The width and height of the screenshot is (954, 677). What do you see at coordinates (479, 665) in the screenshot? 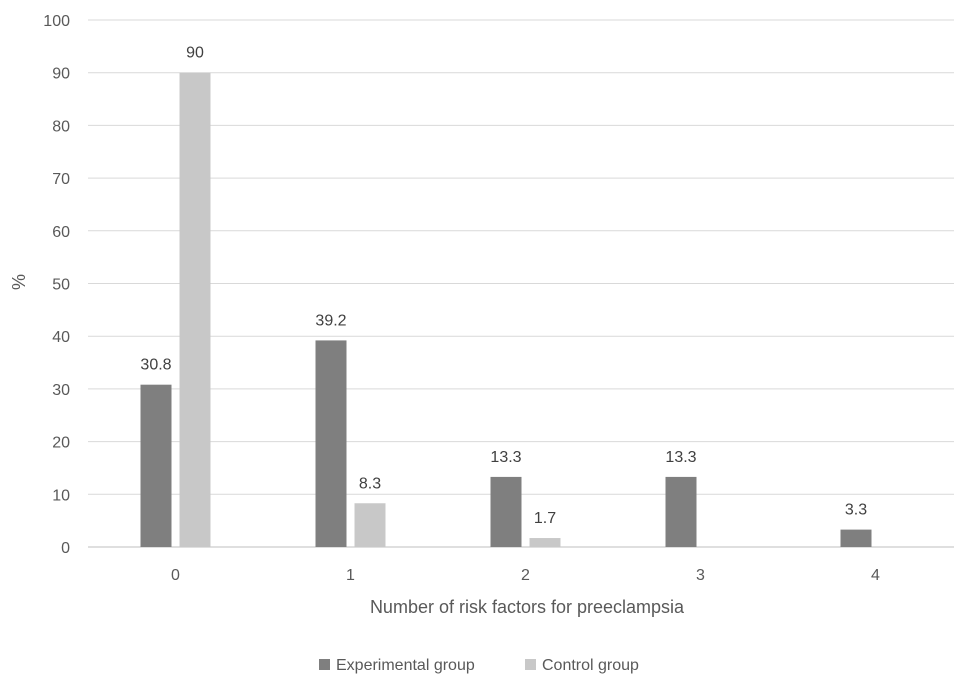
I see `legend: Experimental group Control group` at bounding box center [479, 665].